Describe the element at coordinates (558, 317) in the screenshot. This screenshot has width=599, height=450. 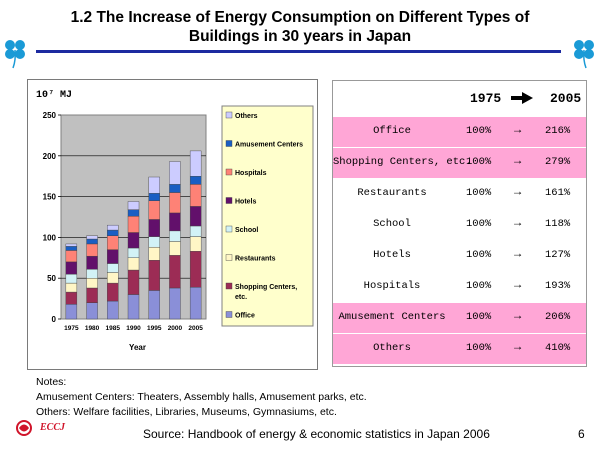
I see `row-value-to: 206%` at that location.